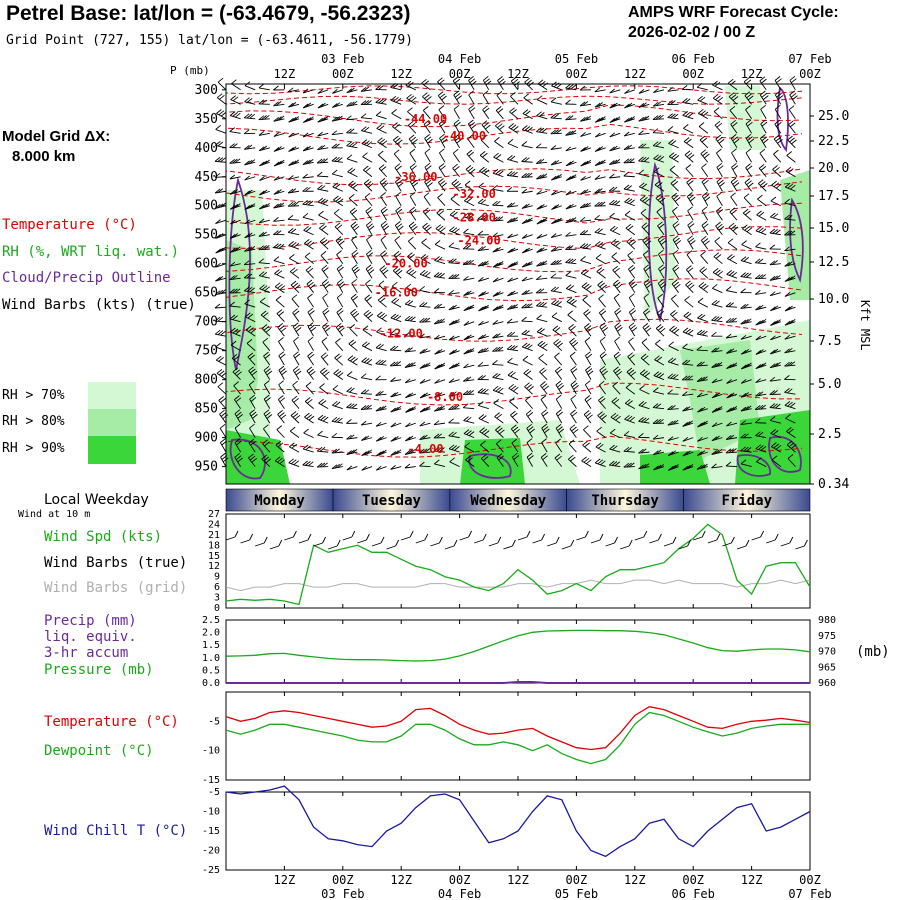 This screenshot has width=900, height=900. What do you see at coordinates (519, 652) in the screenshot?
I see `pressure-panel: 0.0 0.51.0 1.52.0 2.5 960 965 970 975 980` at bounding box center [519, 652].